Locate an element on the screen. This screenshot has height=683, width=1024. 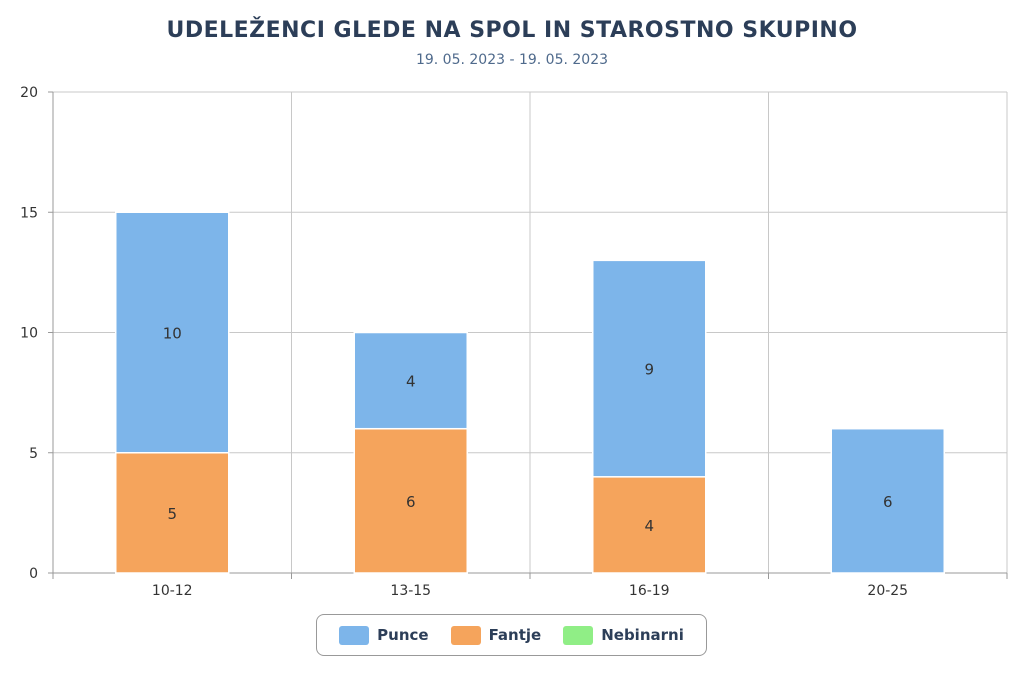
bar-value-label-punce: 10 is located at coordinates (172, 334).